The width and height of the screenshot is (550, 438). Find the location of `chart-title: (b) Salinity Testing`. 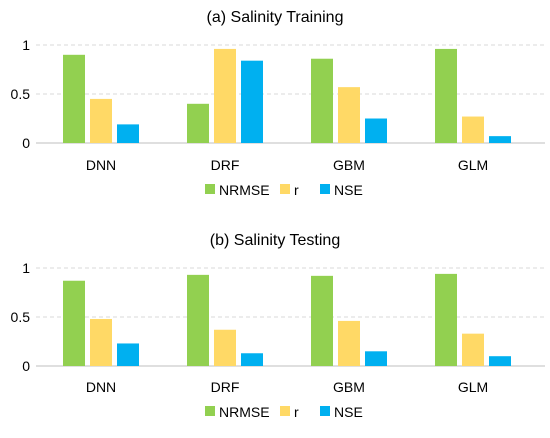

chart-title: (b) Salinity Testing is located at coordinates (275, 240).